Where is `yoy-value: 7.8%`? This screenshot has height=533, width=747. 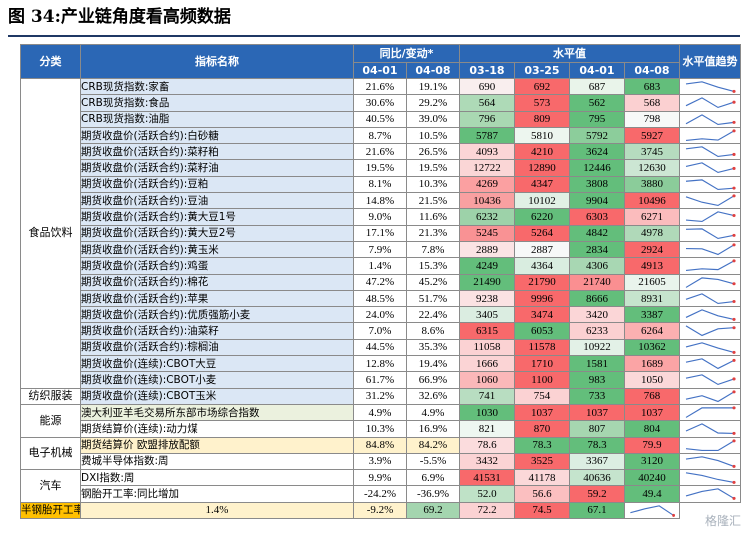
yoy-value: 7.8% is located at coordinates (433, 249).